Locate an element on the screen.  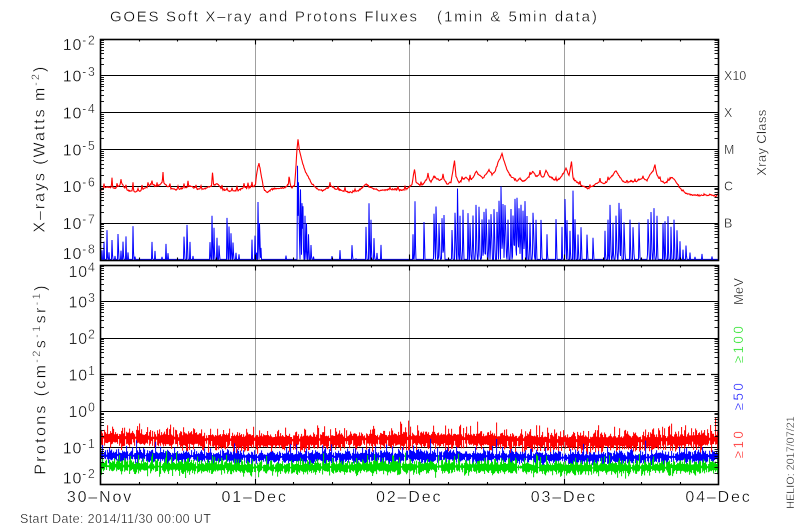
svg-text: X10 is located at coordinates (735, 76).